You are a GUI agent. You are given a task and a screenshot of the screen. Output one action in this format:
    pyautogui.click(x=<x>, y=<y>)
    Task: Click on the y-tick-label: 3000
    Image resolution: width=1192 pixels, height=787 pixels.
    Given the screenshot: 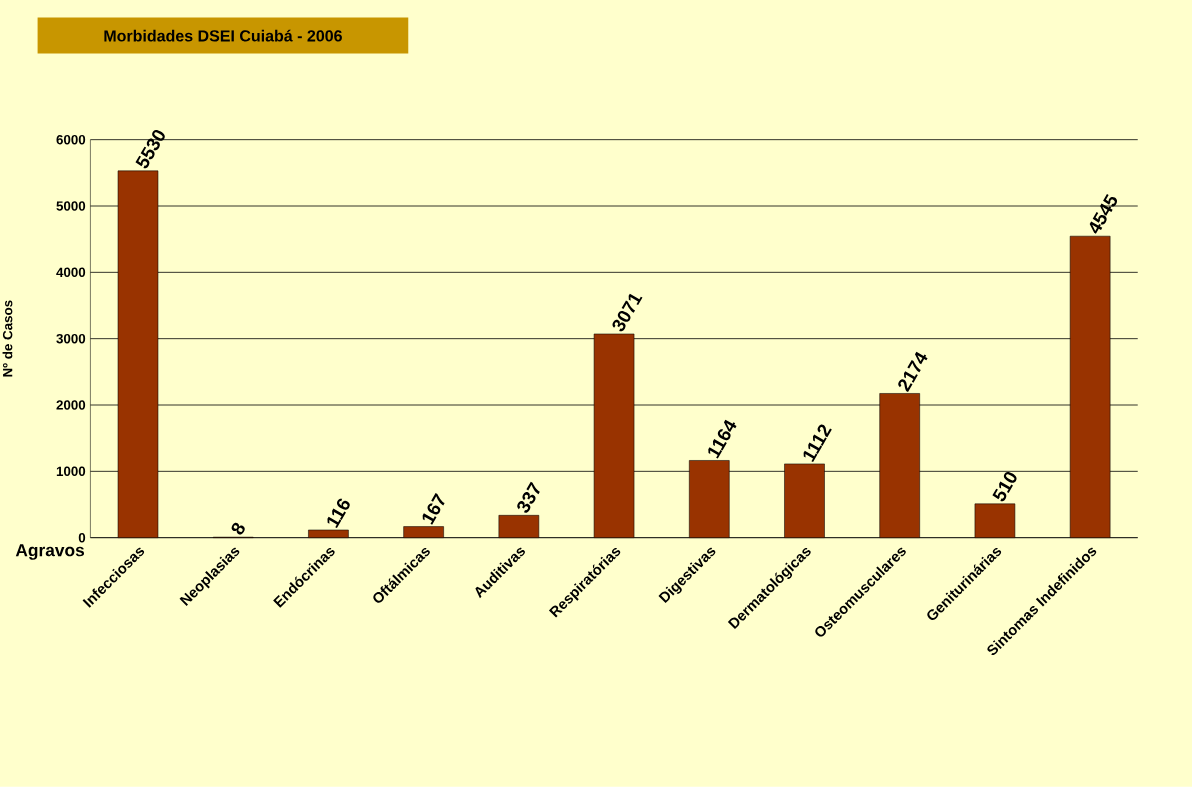 What is the action you would take?
    pyautogui.click(x=71, y=339)
    